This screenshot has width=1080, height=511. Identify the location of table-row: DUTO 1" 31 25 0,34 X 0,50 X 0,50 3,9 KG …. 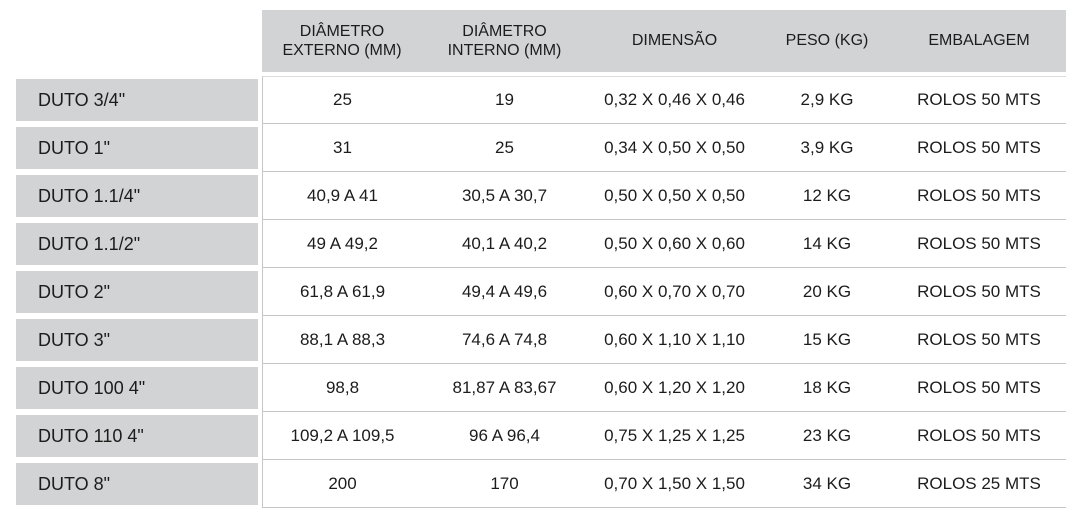
(541, 148).